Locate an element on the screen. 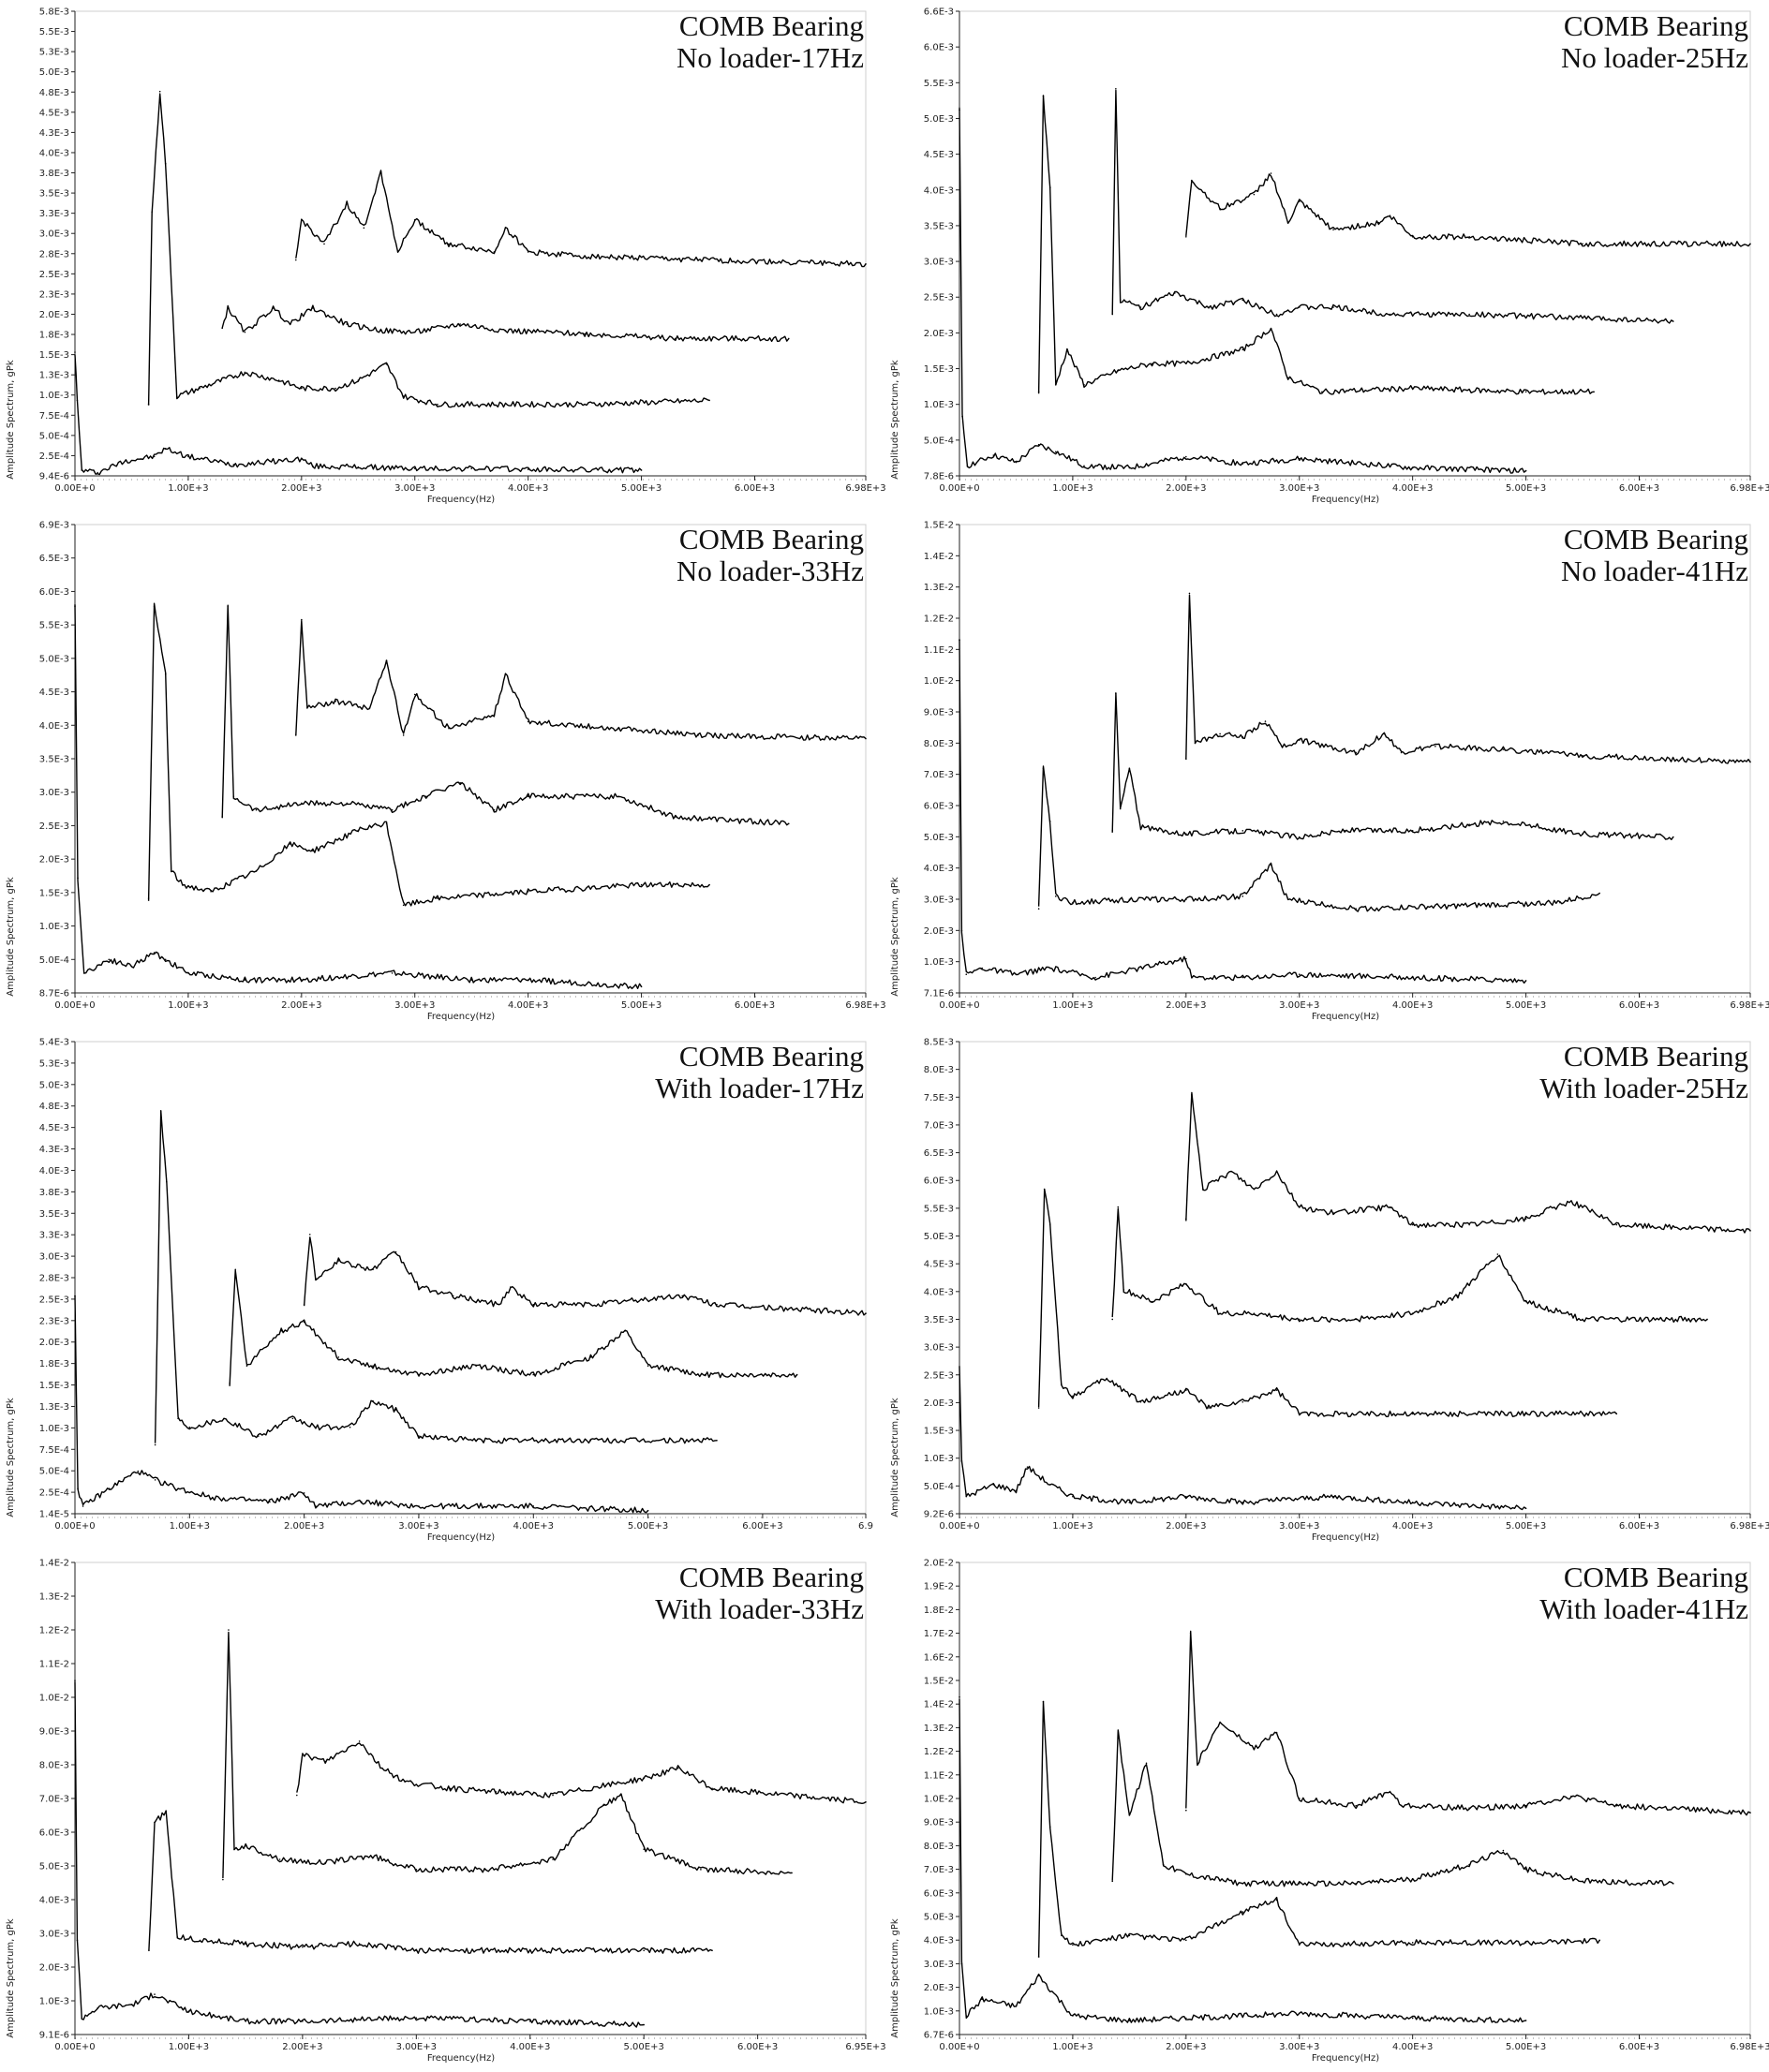  y-tick-label: 3.3E-3 is located at coordinates (54, 1236).